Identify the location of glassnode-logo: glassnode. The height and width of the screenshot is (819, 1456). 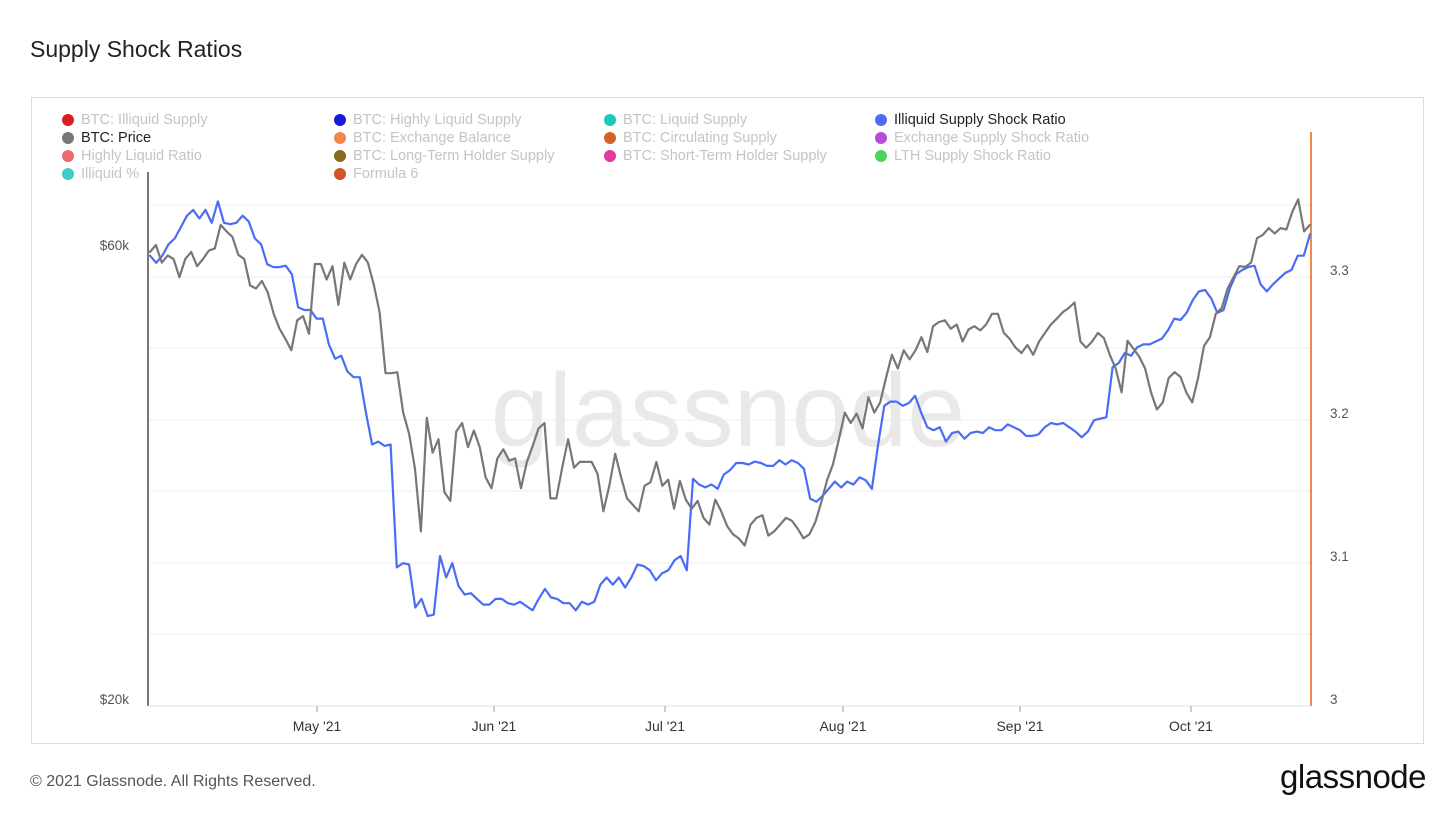
(1353, 776).